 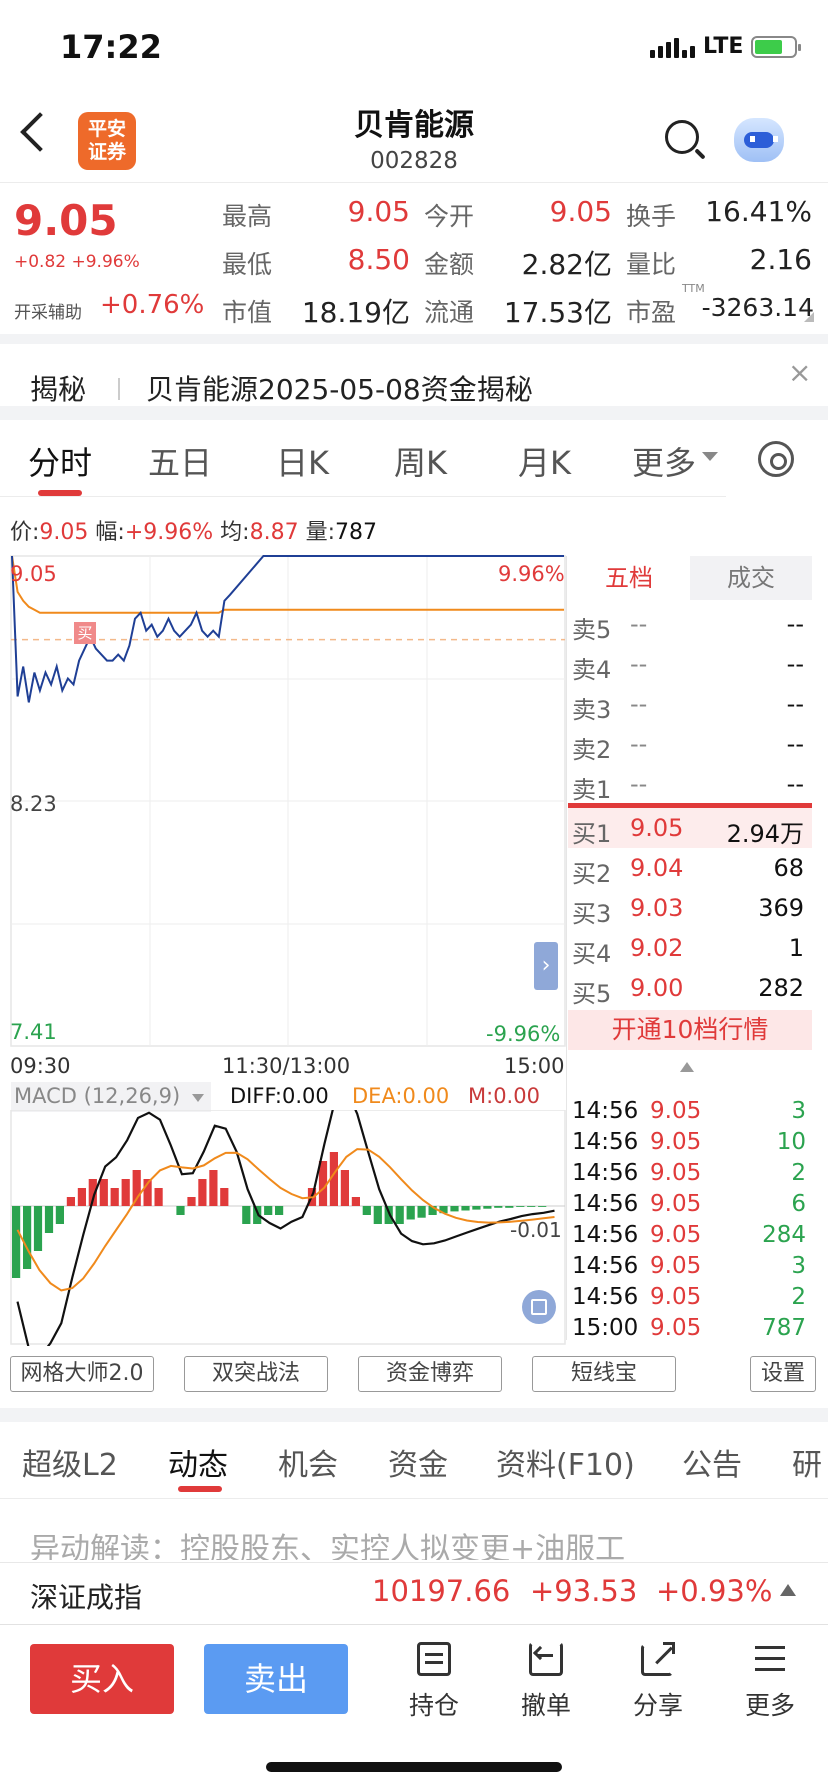 I want to click on macd-dea: DEA:0.00, so click(x=400, y=1096).